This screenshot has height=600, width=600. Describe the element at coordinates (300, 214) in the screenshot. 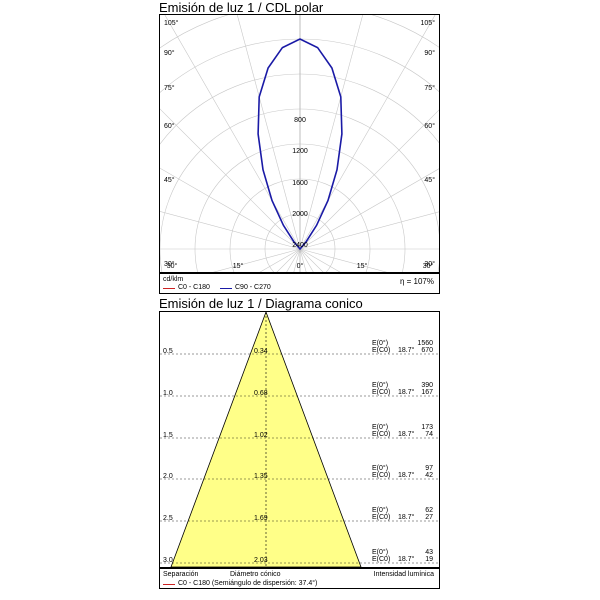

I see `polar-radial-label: 2000` at that location.